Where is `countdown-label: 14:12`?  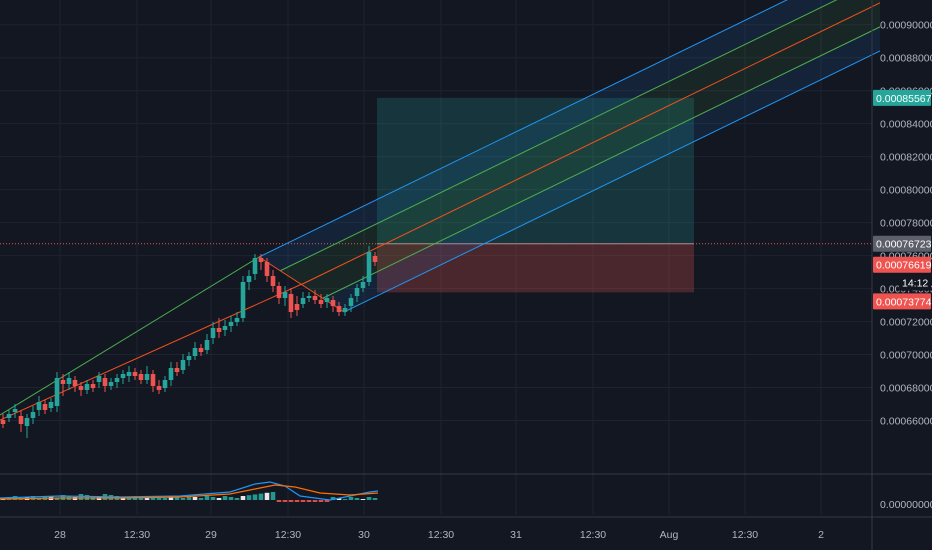 countdown-label: 14:12 is located at coordinates (915, 284).